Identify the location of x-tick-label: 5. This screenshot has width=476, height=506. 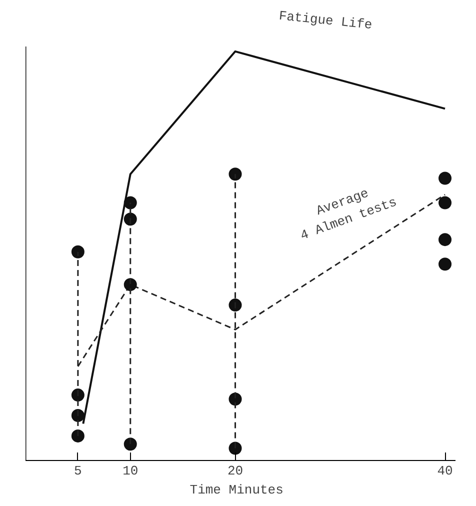
(78, 471).